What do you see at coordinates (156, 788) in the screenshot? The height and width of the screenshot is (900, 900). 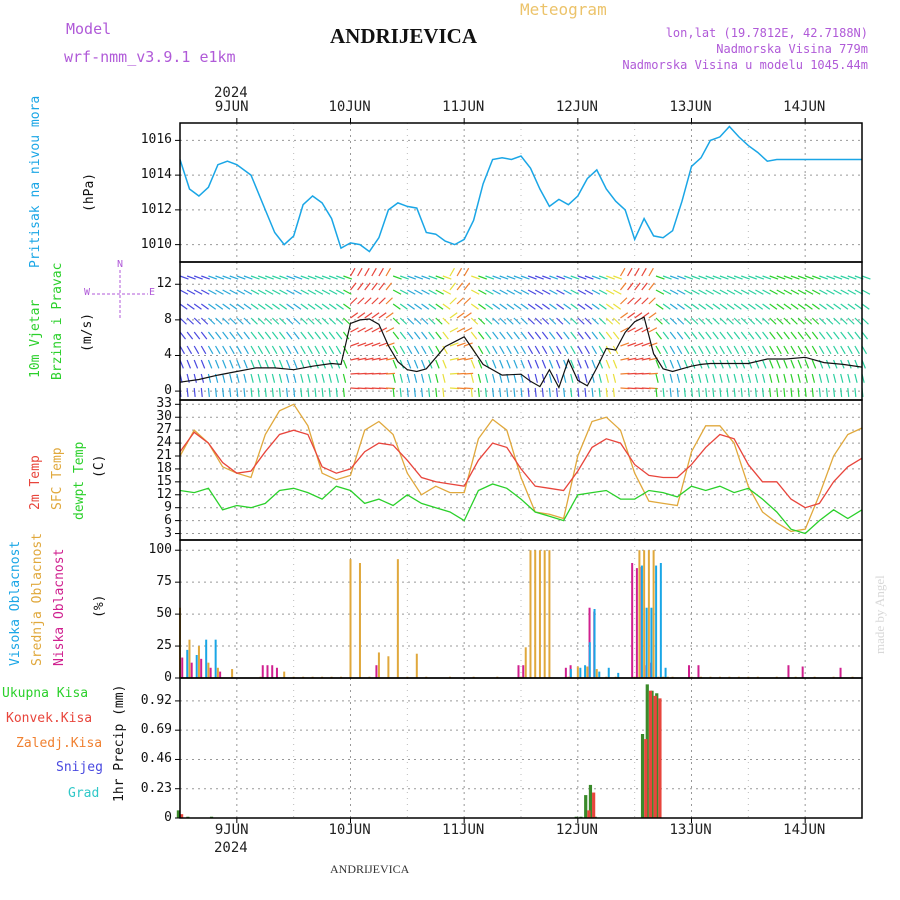 I see `y-tick-label: 0.23` at bounding box center [156, 788].